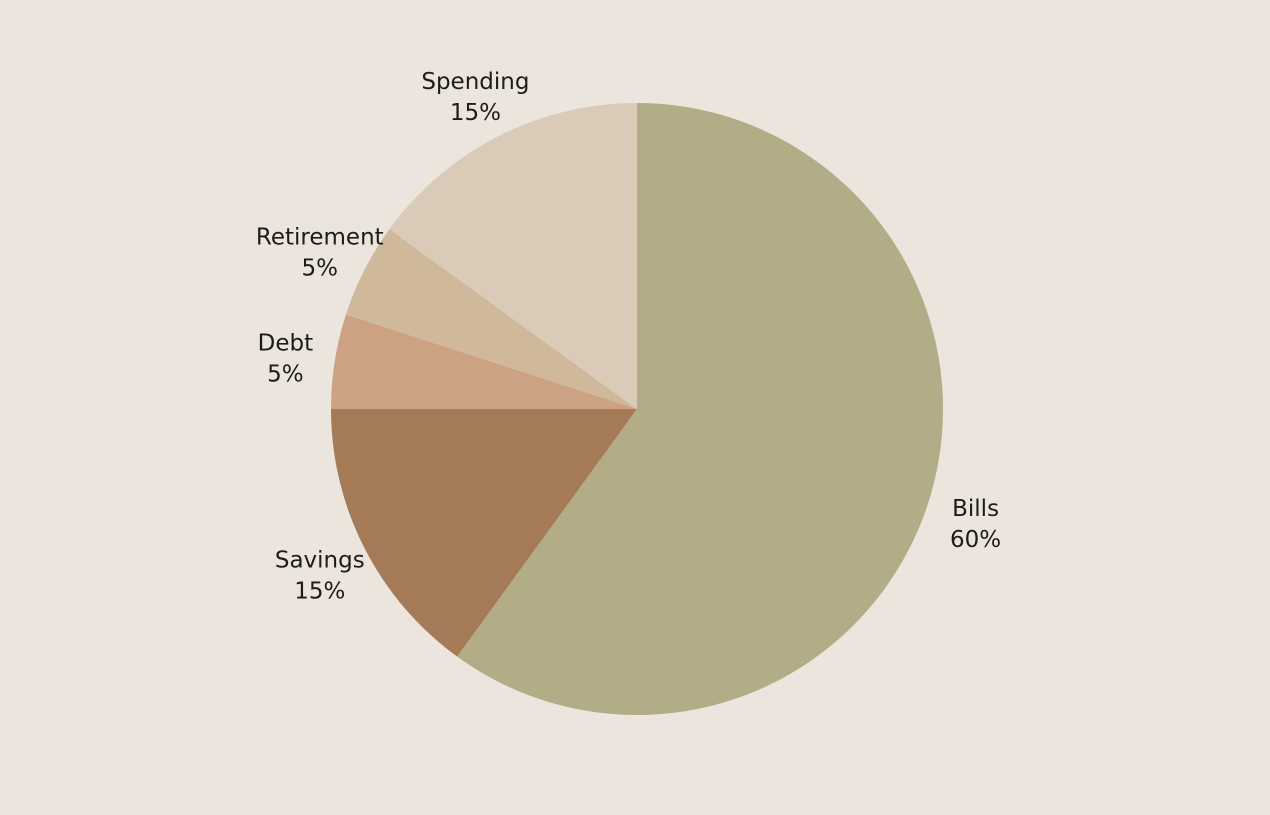 This screenshot has height=815, width=1270. Describe the element at coordinates (975, 524) in the screenshot. I see `pie-label-bills: Bills 60%` at that location.